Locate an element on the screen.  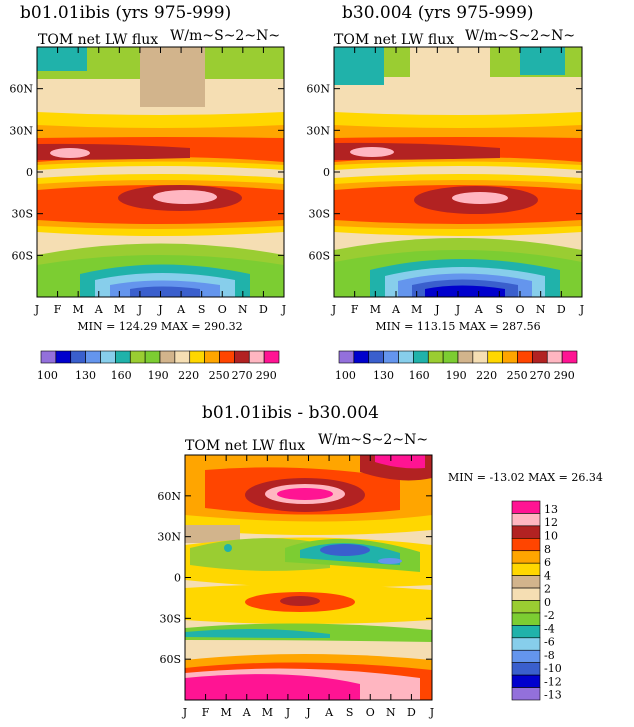
y-tick-label: 60N is located at coordinates (21, 89).